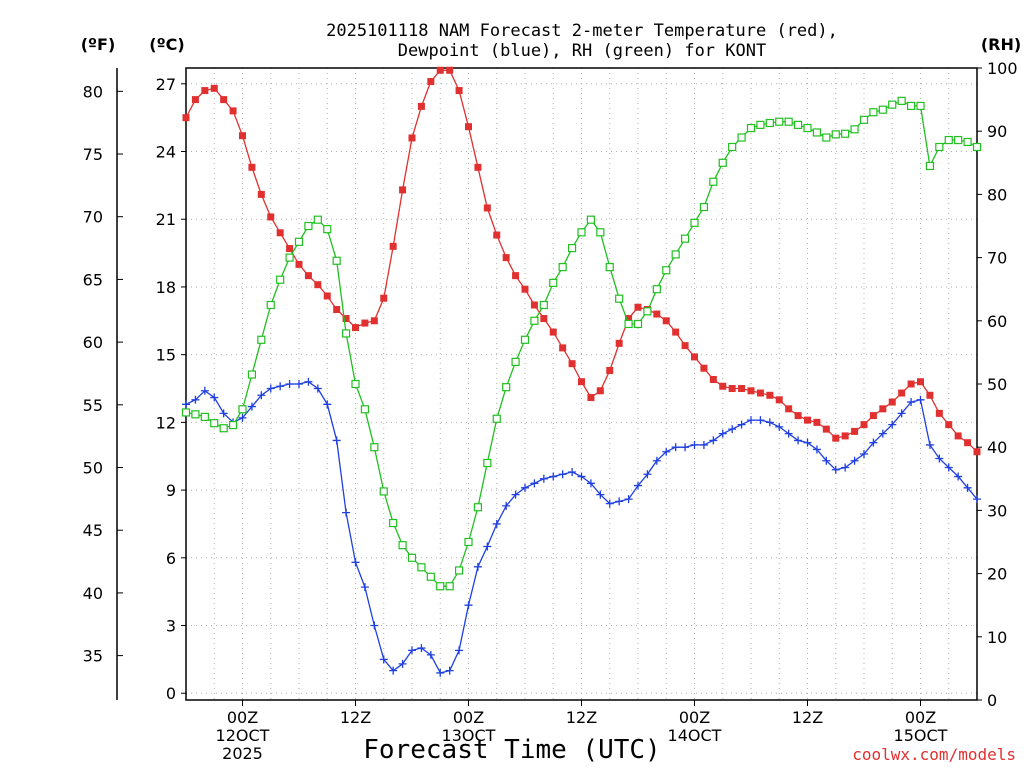 The width and height of the screenshot is (1024, 768). What do you see at coordinates (171, 490) in the screenshot?
I see `celsius-tick-label: 9` at bounding box center [171, 490].